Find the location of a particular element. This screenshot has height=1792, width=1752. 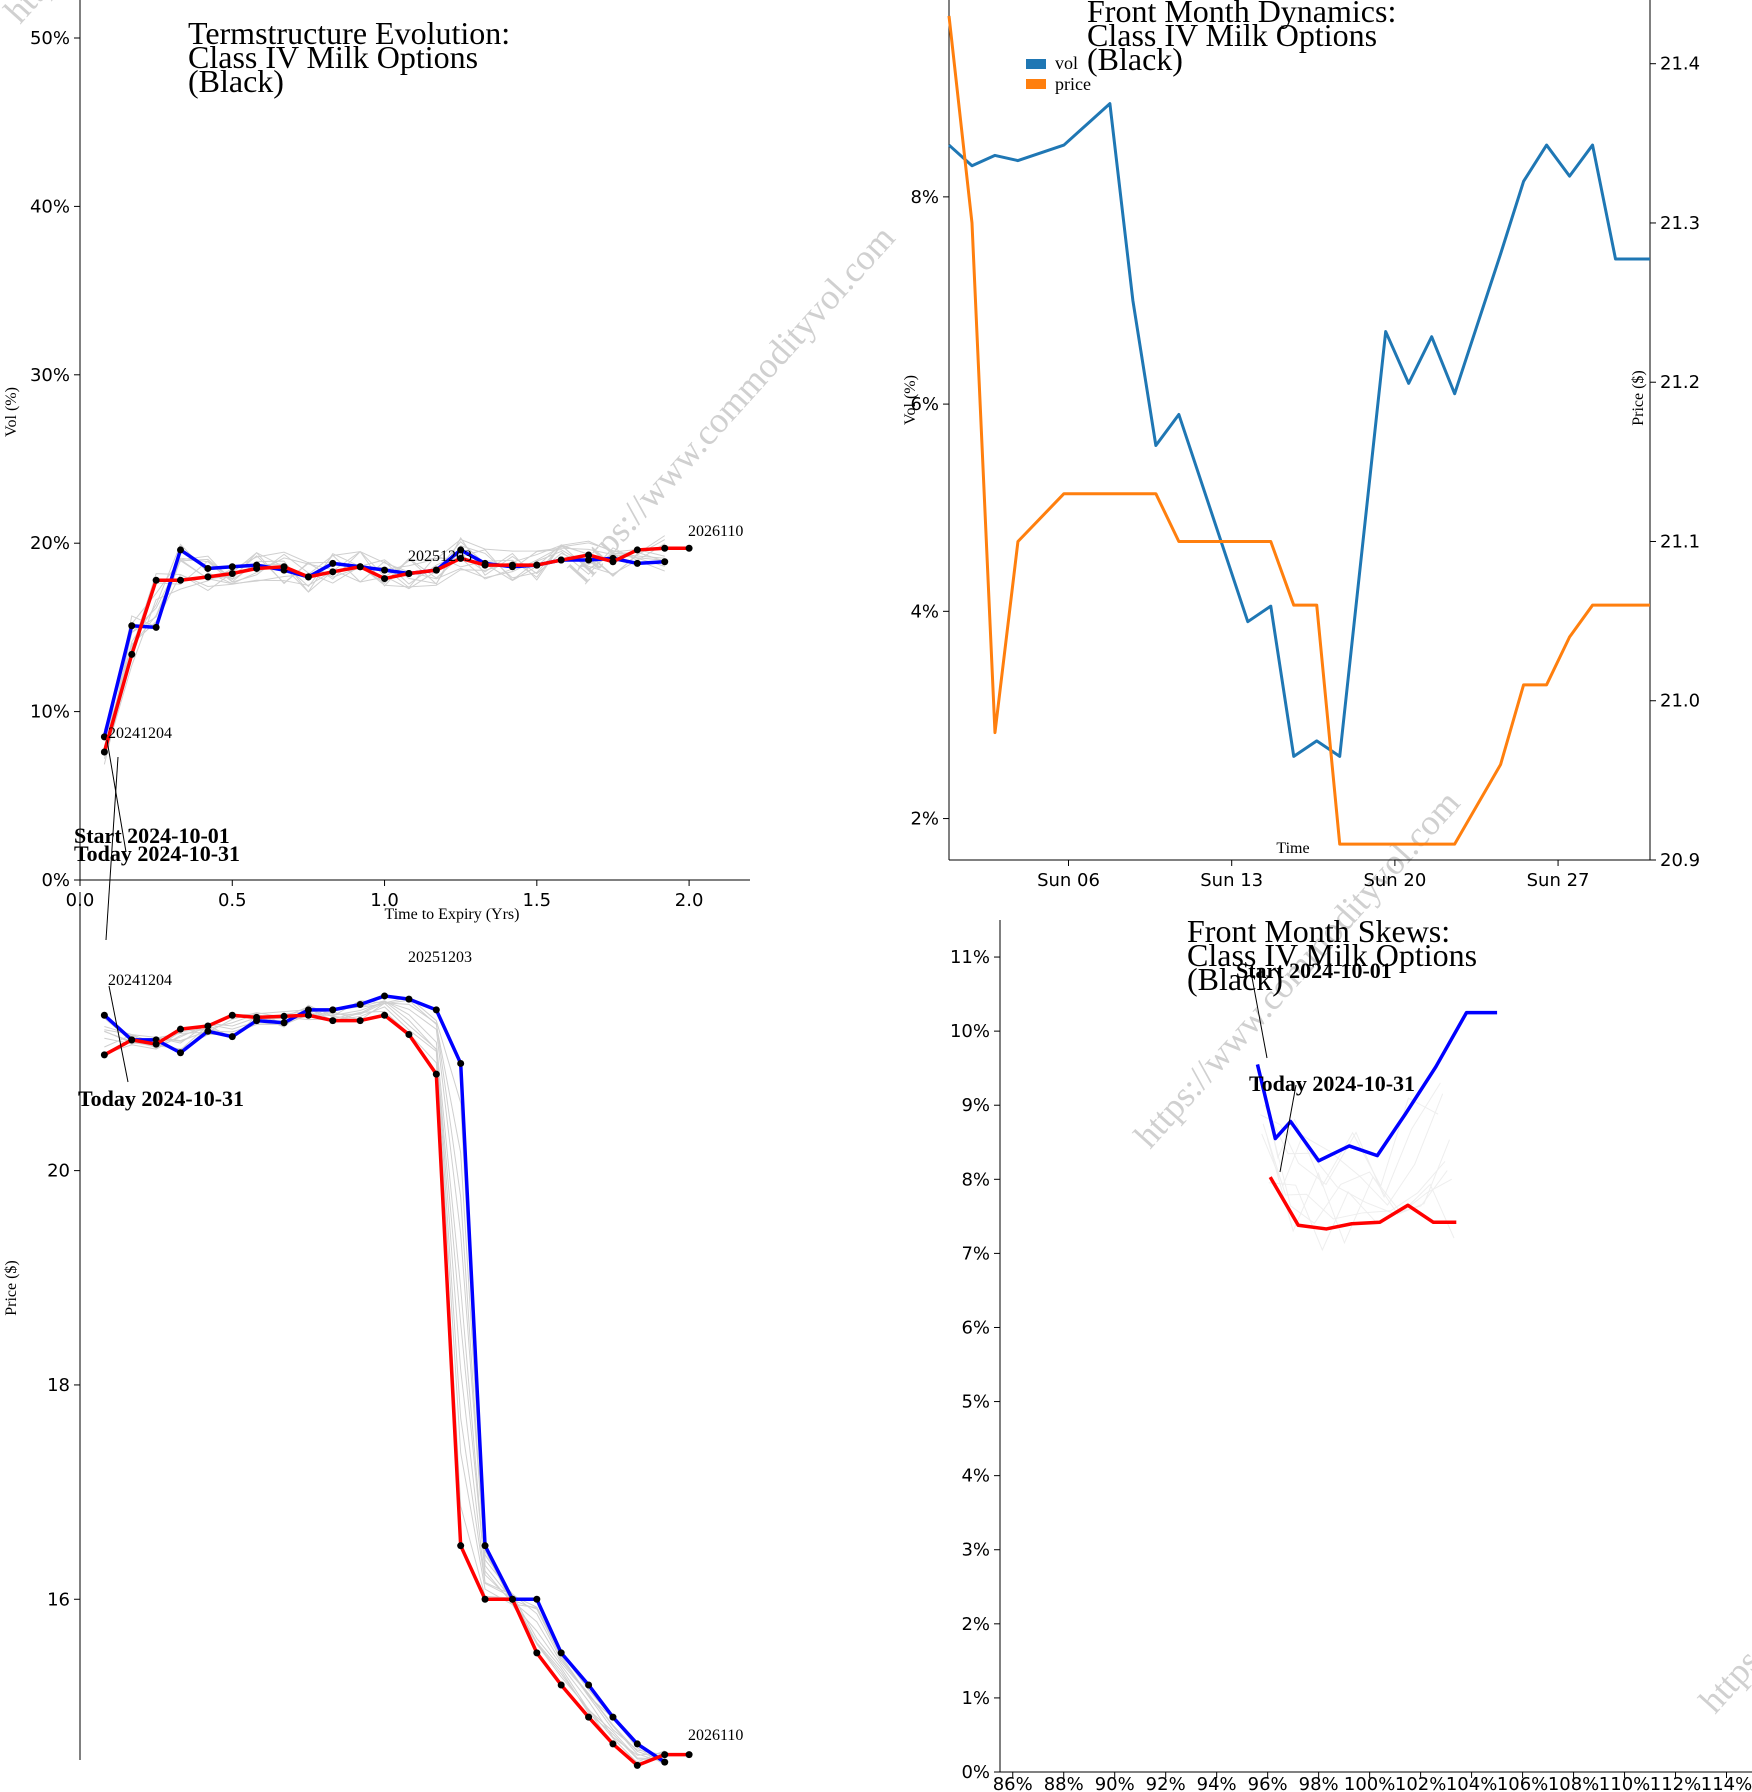

chart-title-line-1: Front Month Dynamics: is located at coordinates (1241, 14).